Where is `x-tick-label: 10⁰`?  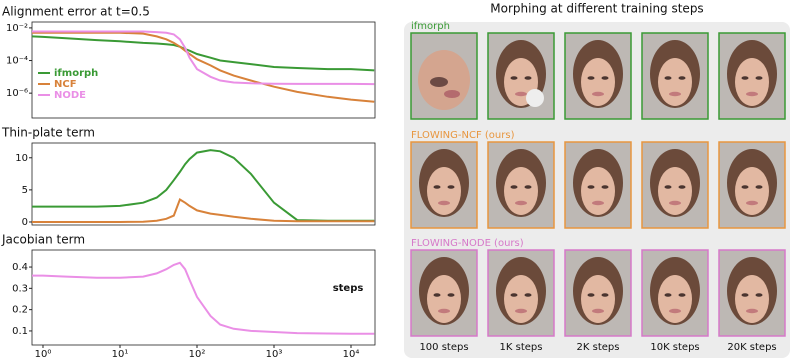 x-tick-label: 10⁰ is located at coordinates (43, 354).